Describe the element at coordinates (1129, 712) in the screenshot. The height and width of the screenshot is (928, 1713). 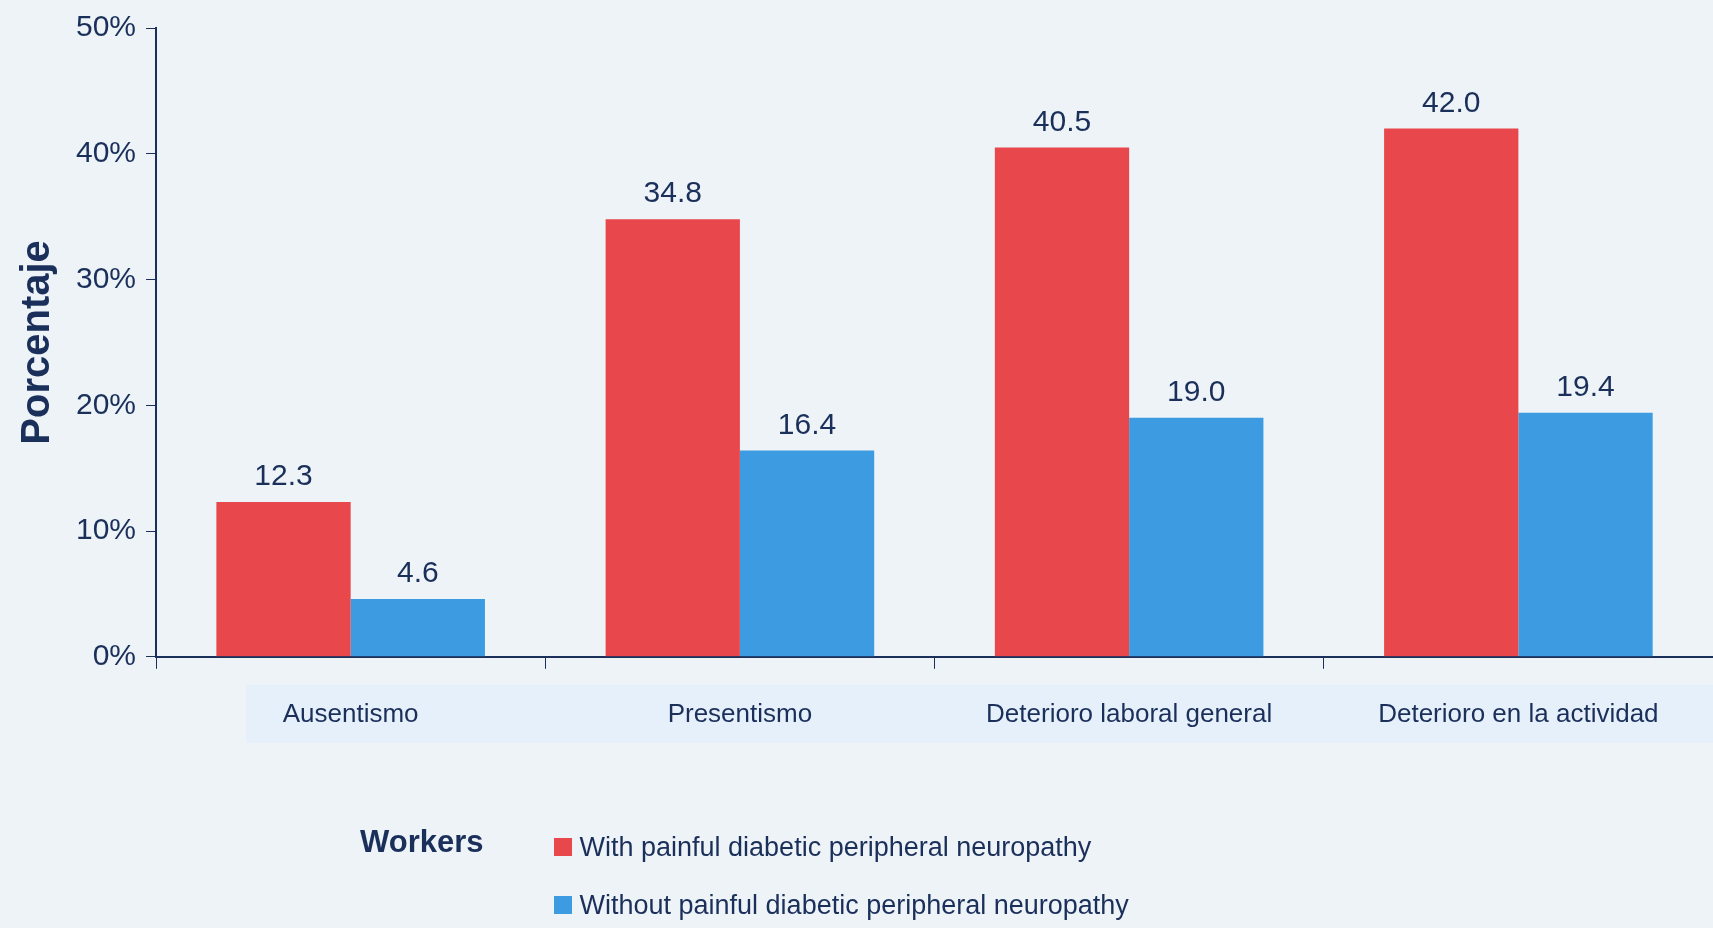
I see `x-tick-label: Deterioro laboral general` at that location.